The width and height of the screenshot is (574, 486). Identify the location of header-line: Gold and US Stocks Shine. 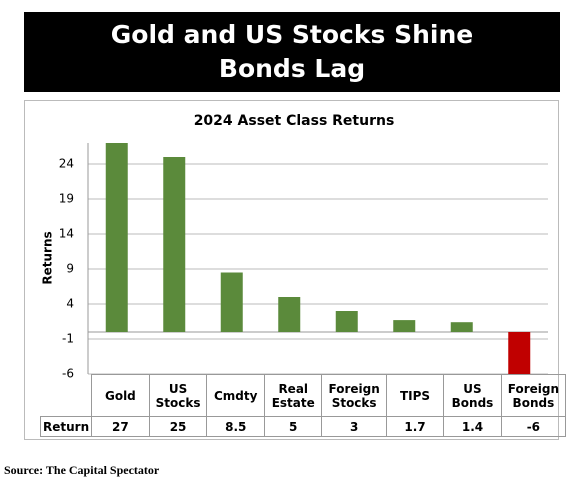
(292, 34).